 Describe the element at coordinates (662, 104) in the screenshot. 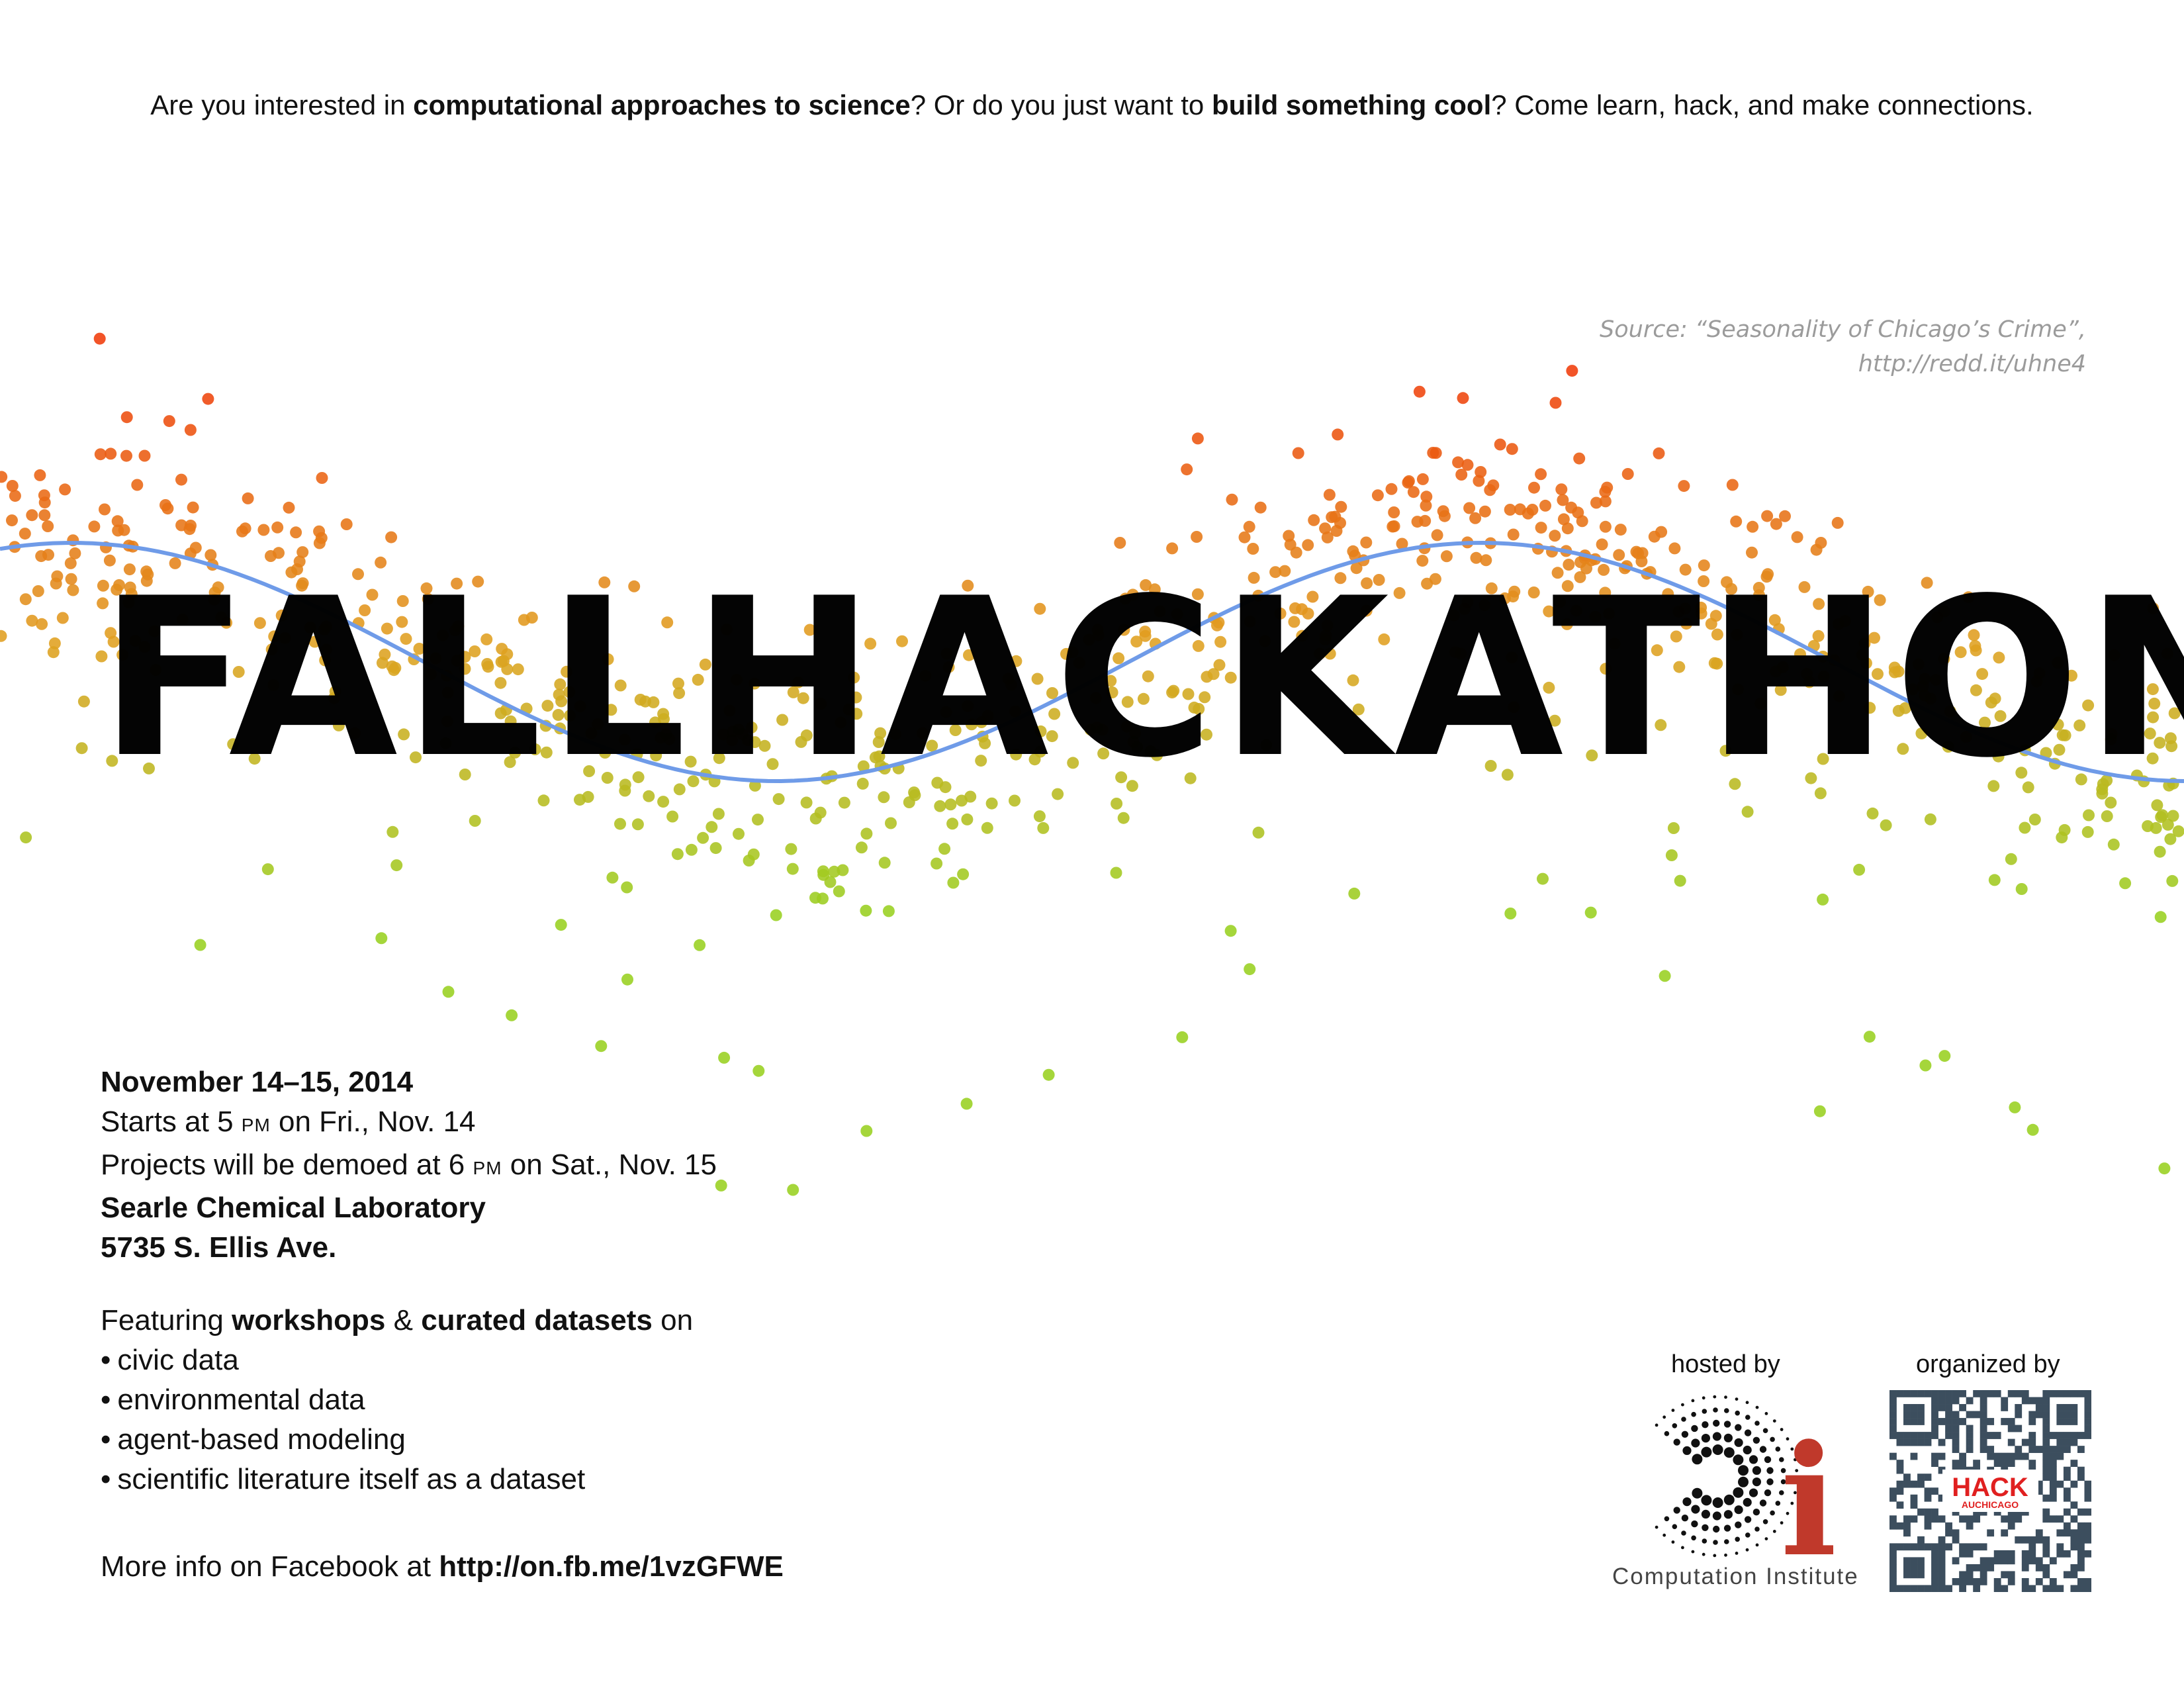

I see `tagline-bold-1: computational approaches to science` at that location.